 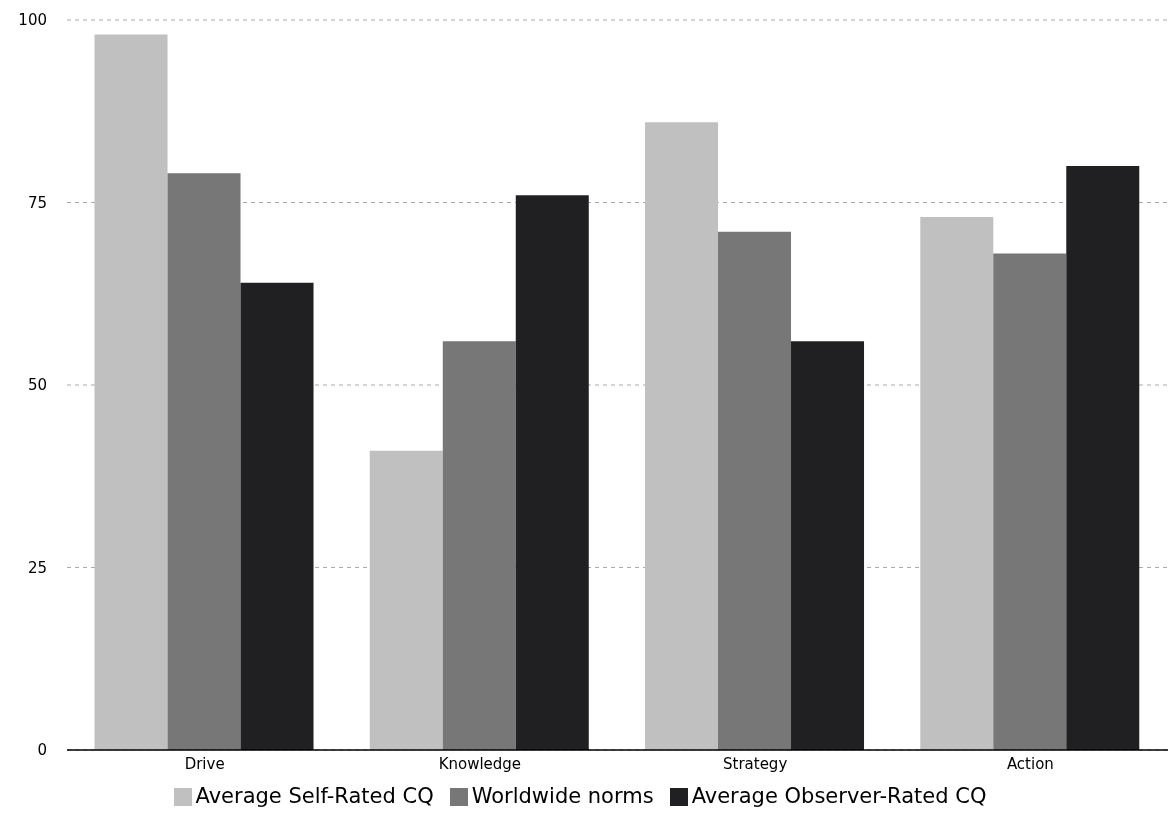 What do you see at coordinates (42, 750) in the screenshot?
I see `y-tick-label: 0` at bounding box center [42, 750].